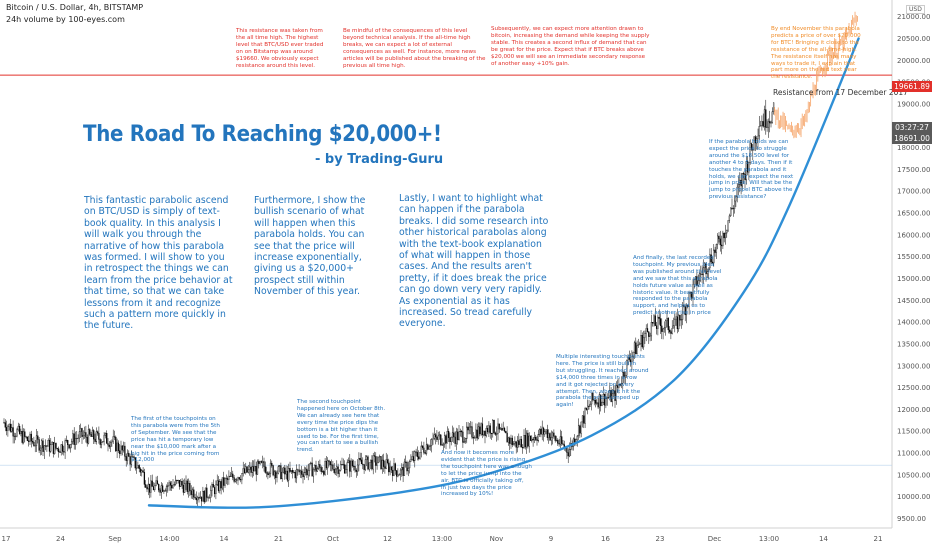  What do you see at coordinates (224, 539) in the screenshot?
I see `x-tick-label: 14` at bounding box center [224, 539].